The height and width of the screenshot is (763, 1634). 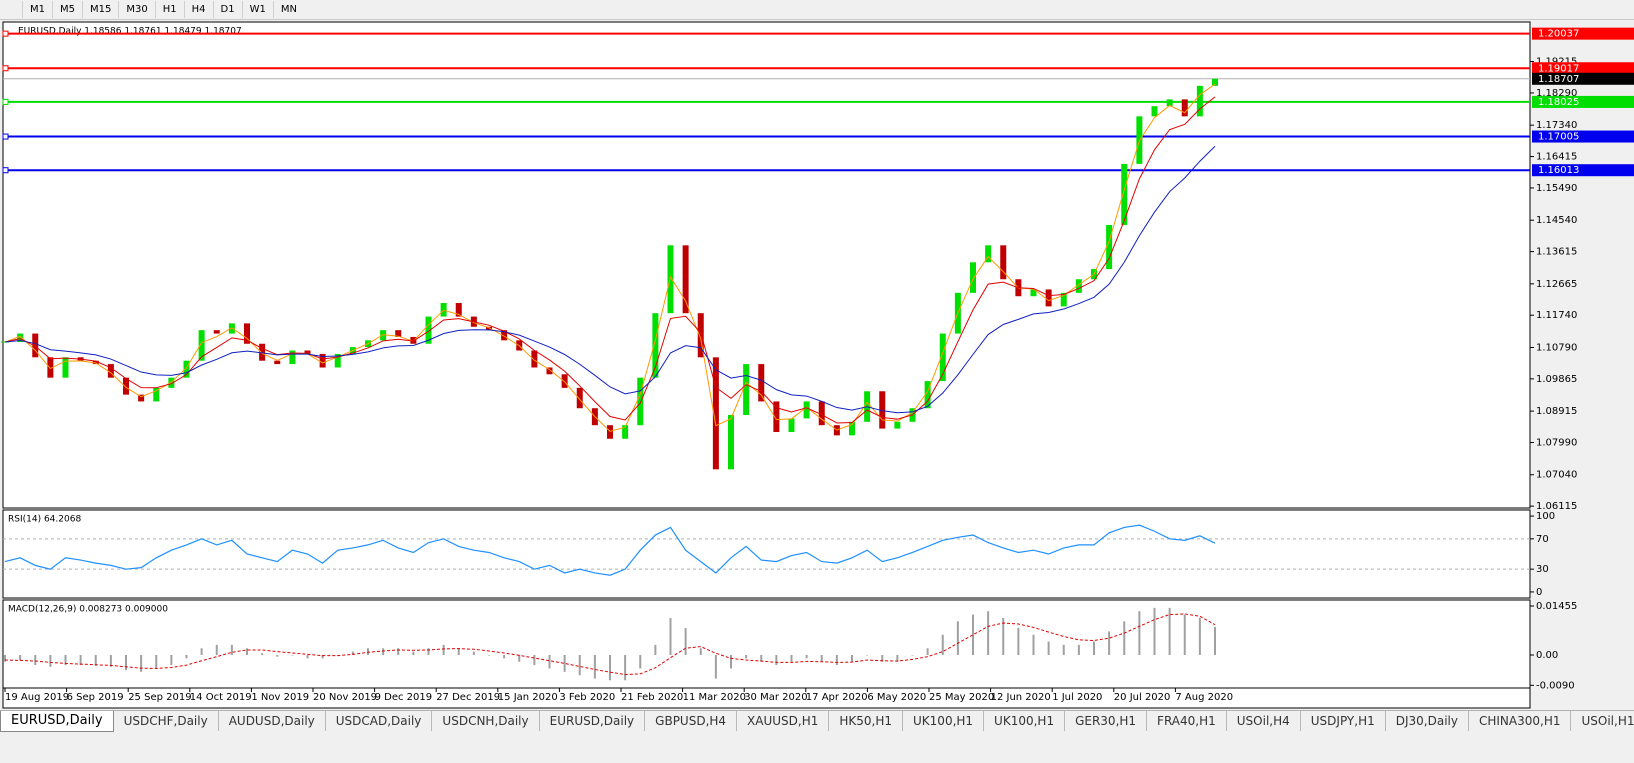 I want to click on chart-tab: XAUUSD,H1, so click(x=783, y=721).